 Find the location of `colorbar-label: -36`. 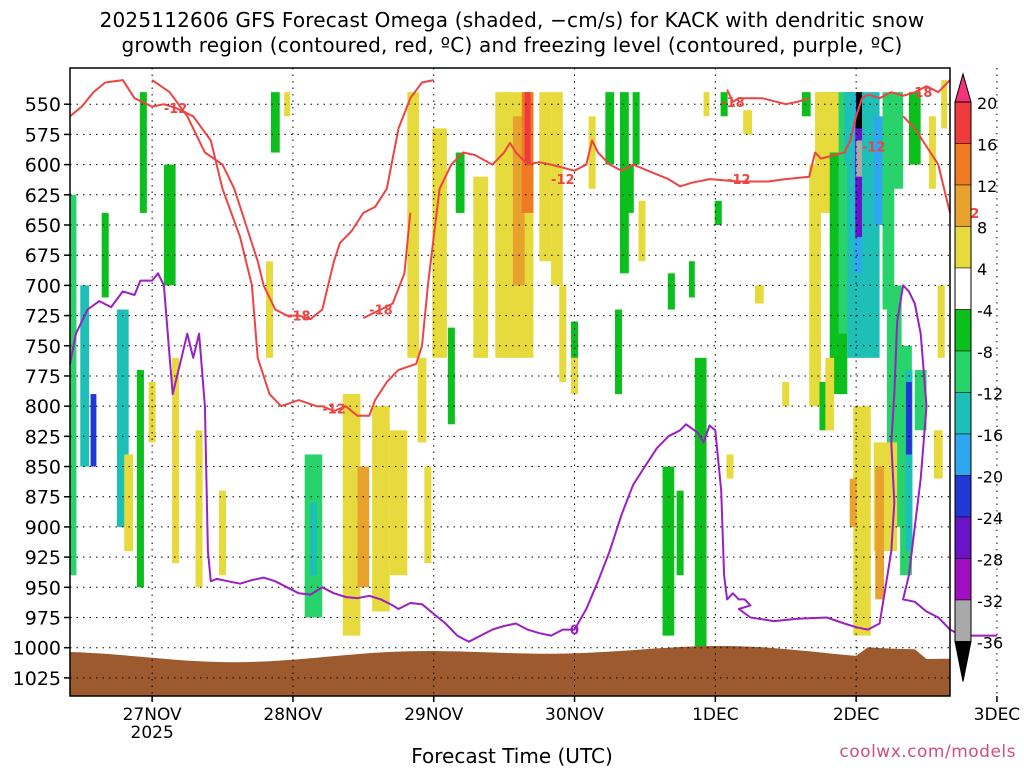

colorbar-label: -36 is located at coordinates (990, 643).